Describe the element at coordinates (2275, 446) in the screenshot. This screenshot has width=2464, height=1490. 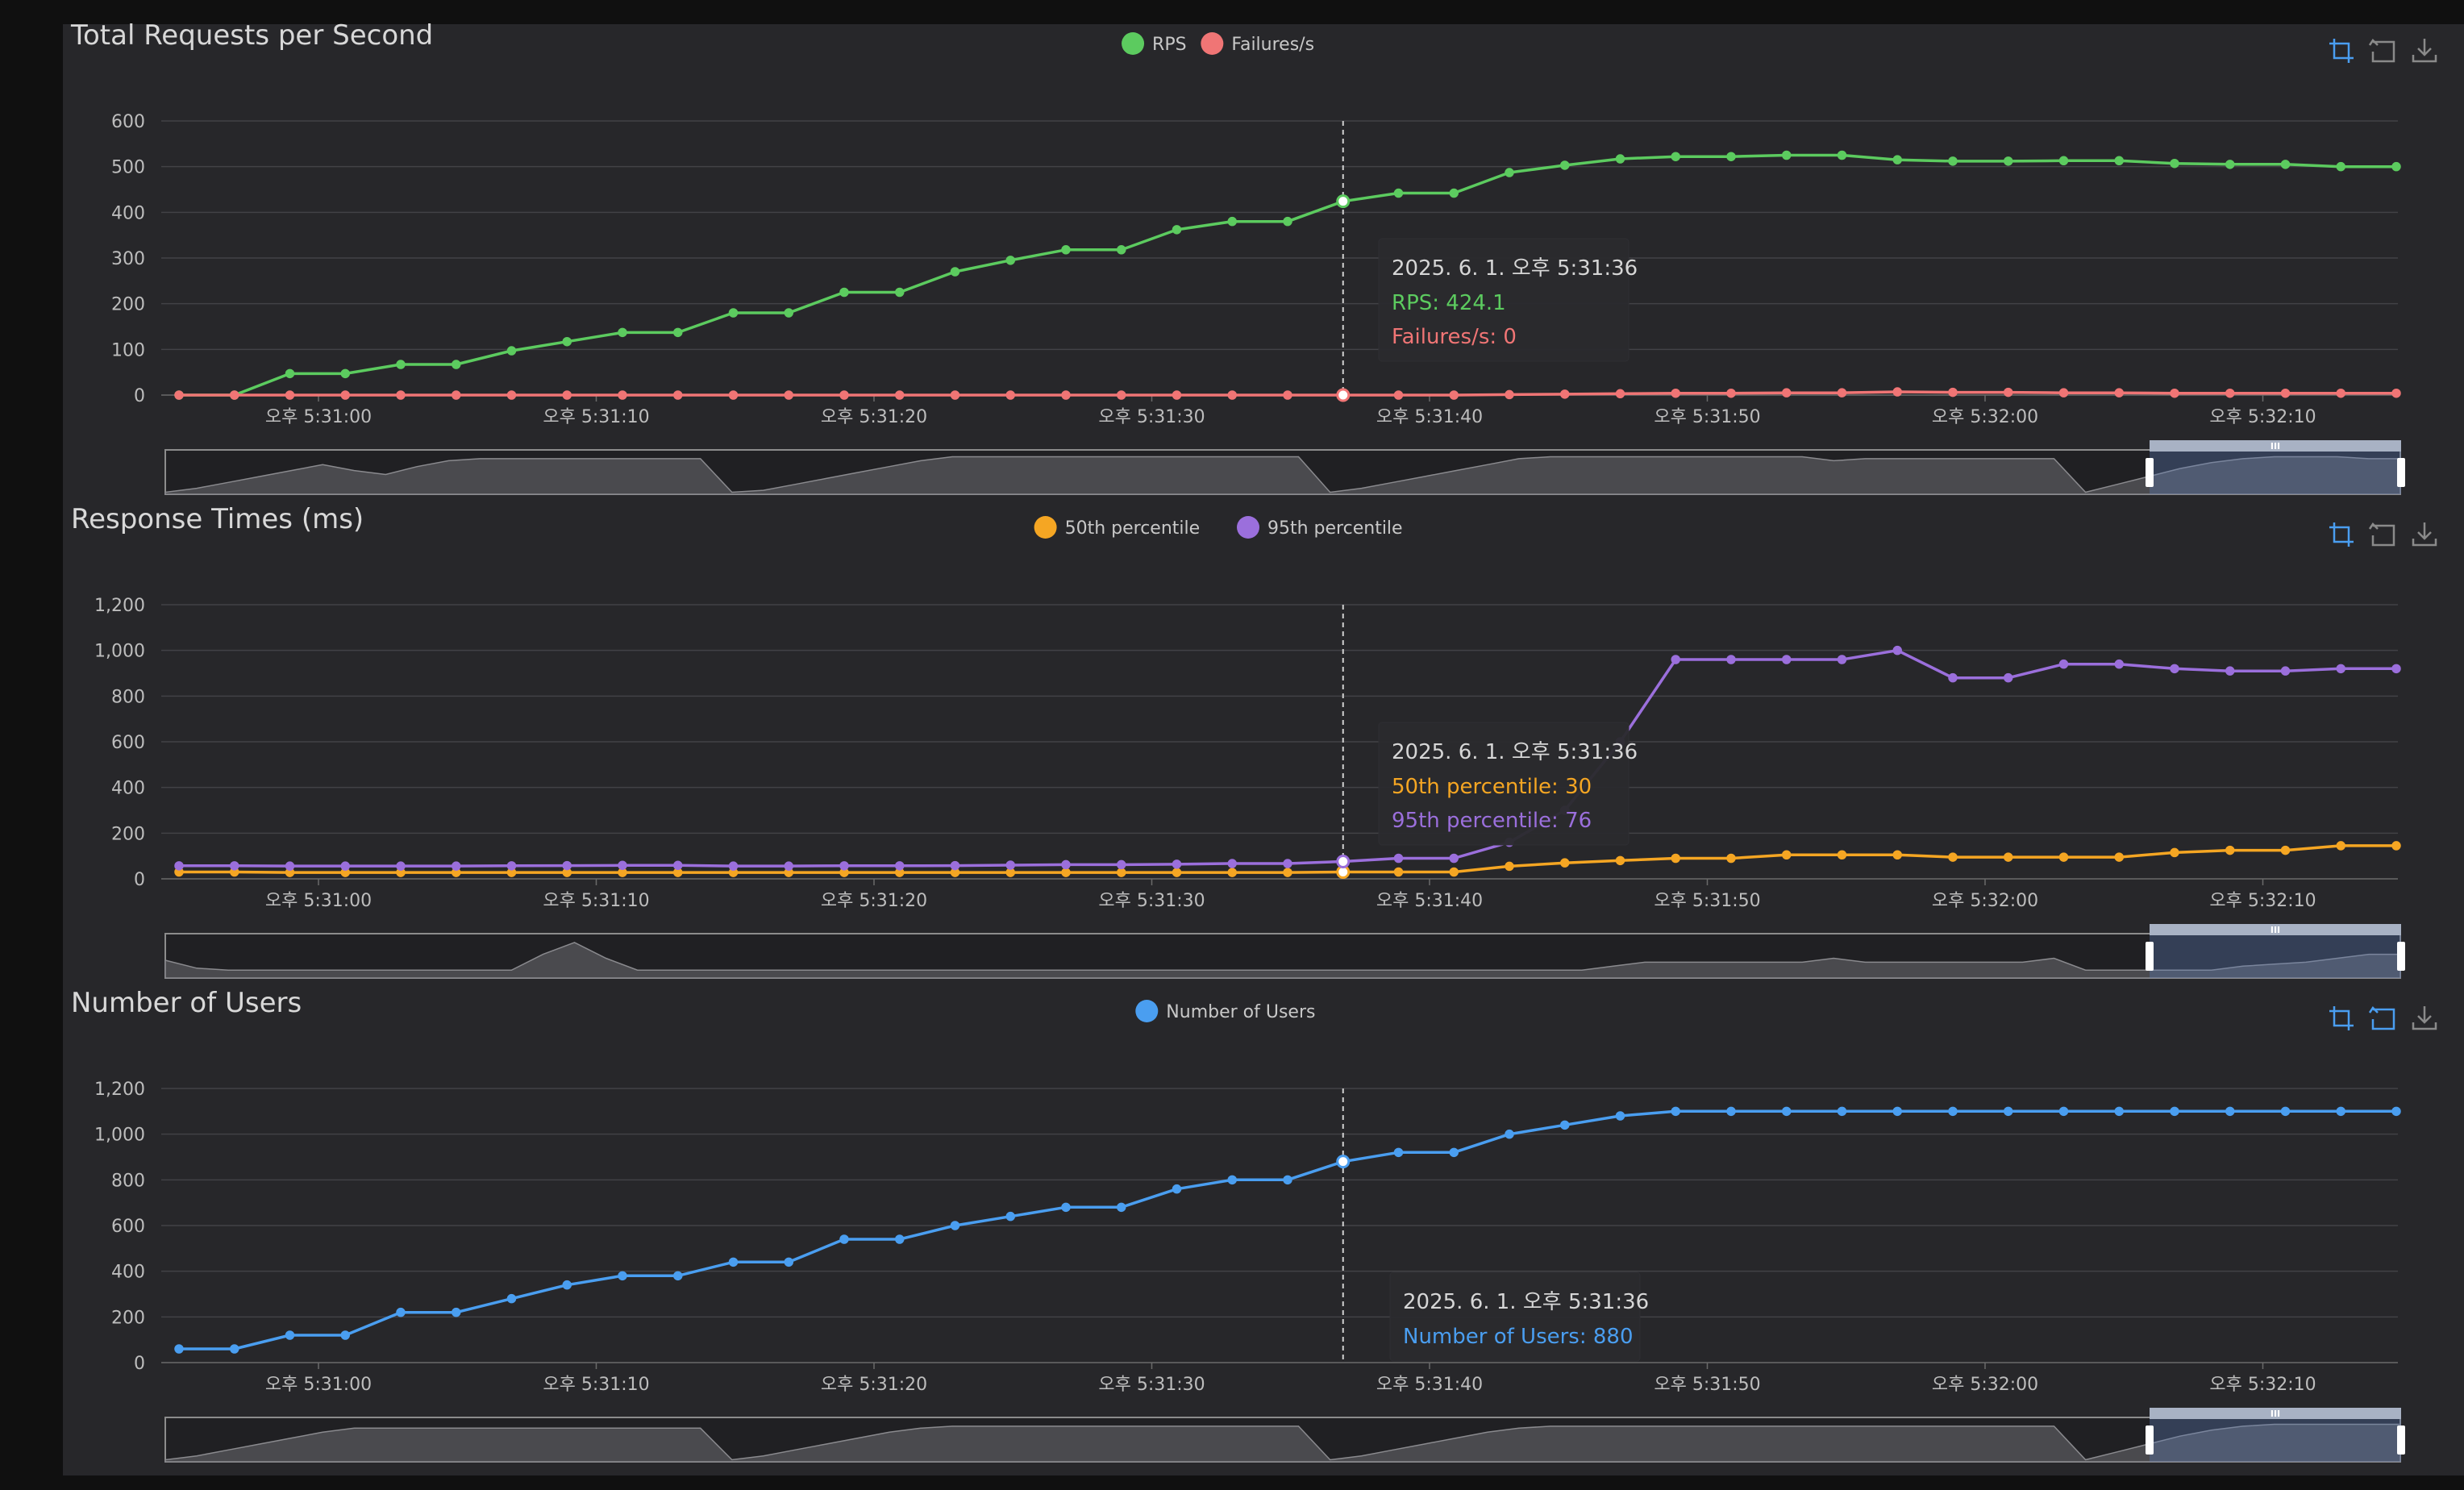
I see `slider-grip-icon: III` at that location.